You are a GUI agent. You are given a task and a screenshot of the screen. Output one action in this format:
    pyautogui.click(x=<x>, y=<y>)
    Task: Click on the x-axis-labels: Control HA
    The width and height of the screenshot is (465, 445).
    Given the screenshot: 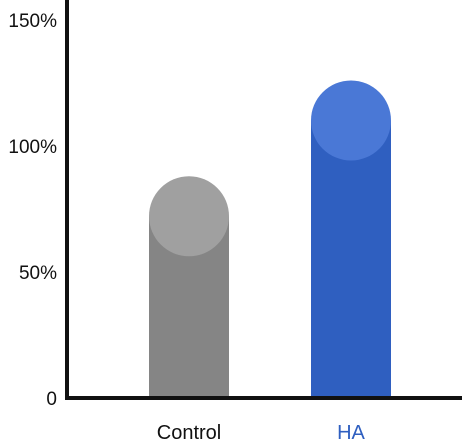 What is the action you would take?
    pyautogui.click(x=261, y=433)
    